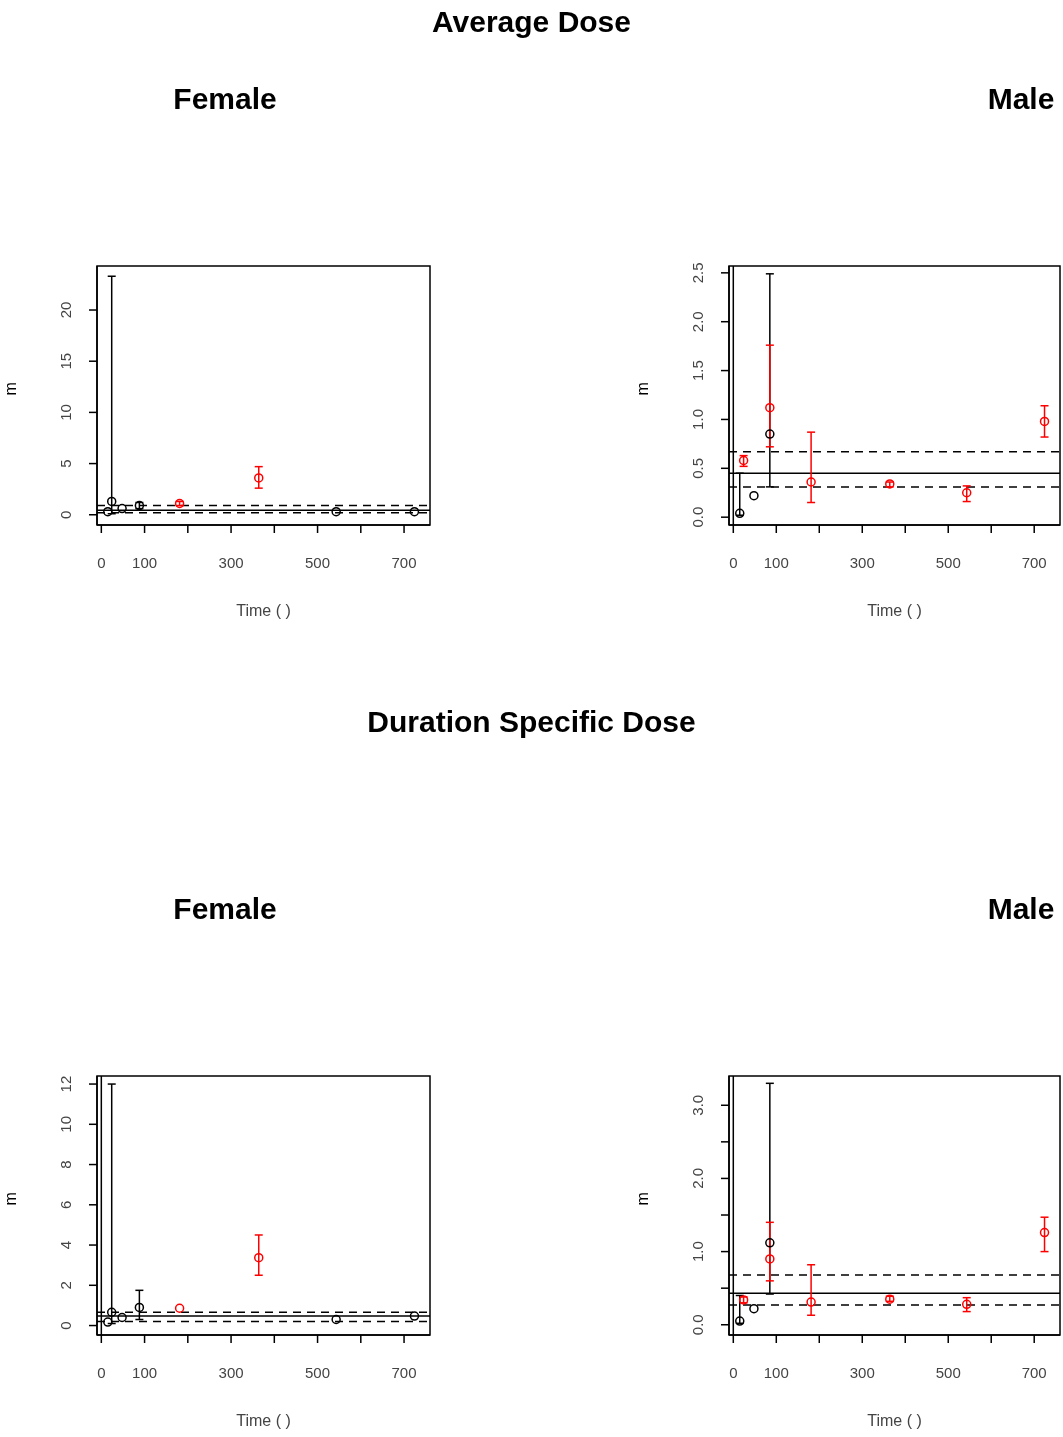 The height and width of the screenshot is (1437, 1063). I want to click on y-tick-label: 4, so click(65, 1245).